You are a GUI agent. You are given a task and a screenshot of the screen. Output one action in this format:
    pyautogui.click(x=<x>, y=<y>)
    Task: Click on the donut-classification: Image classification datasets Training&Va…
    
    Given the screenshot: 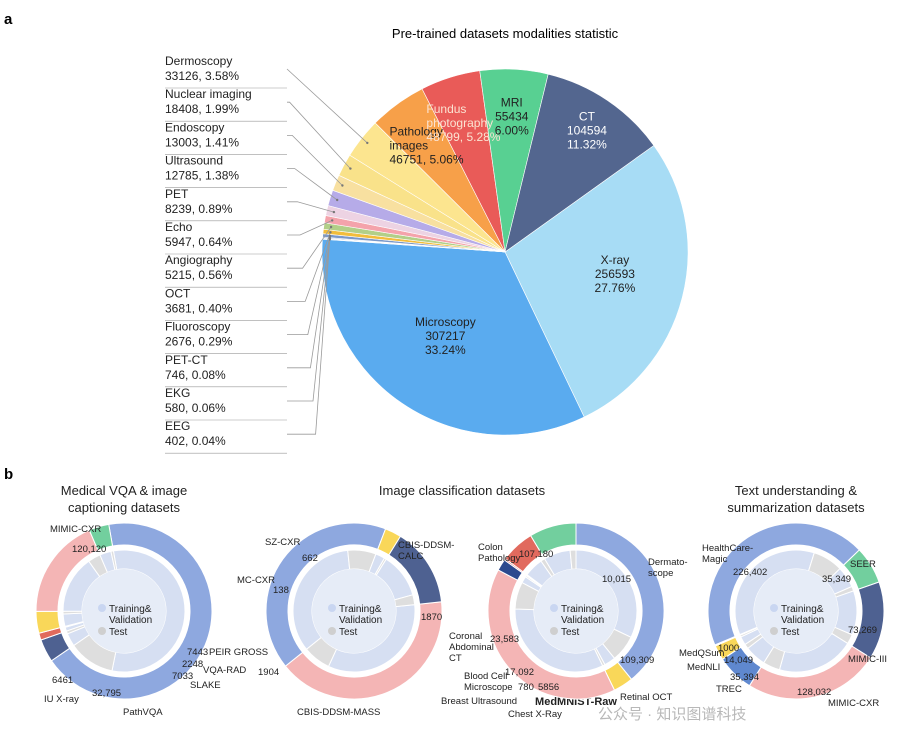 What is the action you would take?
    pyautogui.click(x=391, y=600)
    